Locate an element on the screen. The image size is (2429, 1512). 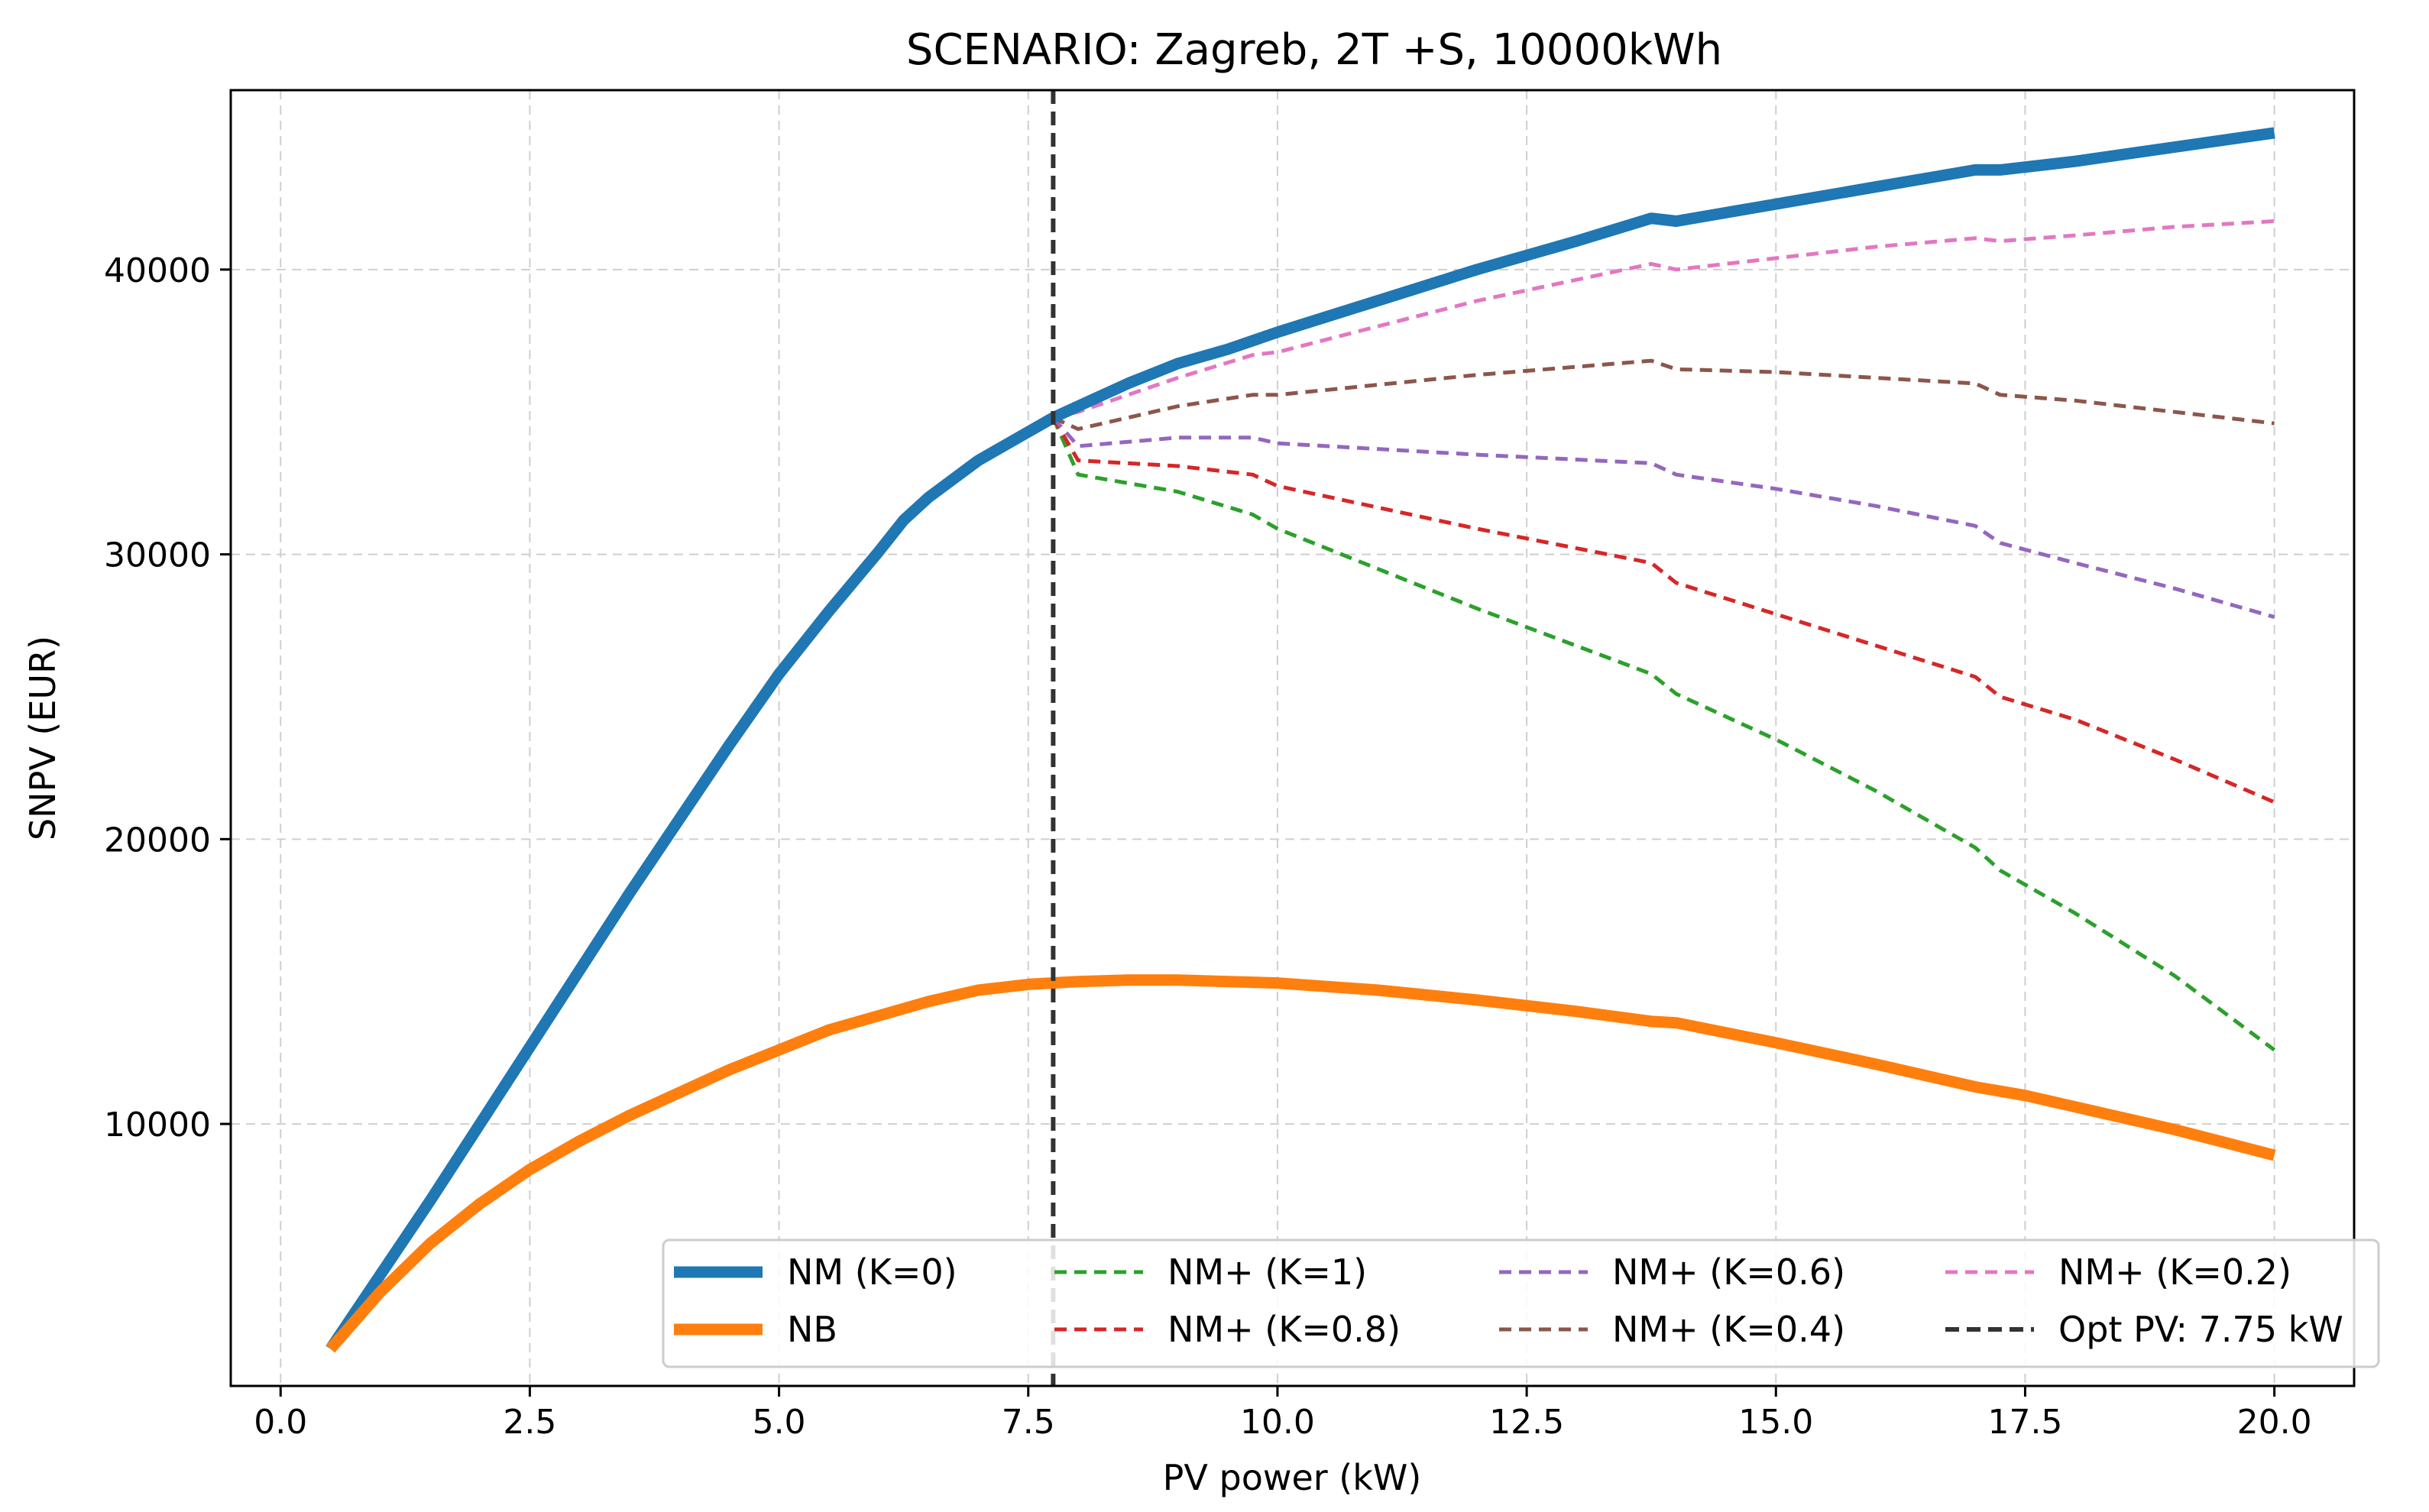
legend-label-nm-k-0-8: NM+ (K=0.8) is located at coordinates (1284, 1329).